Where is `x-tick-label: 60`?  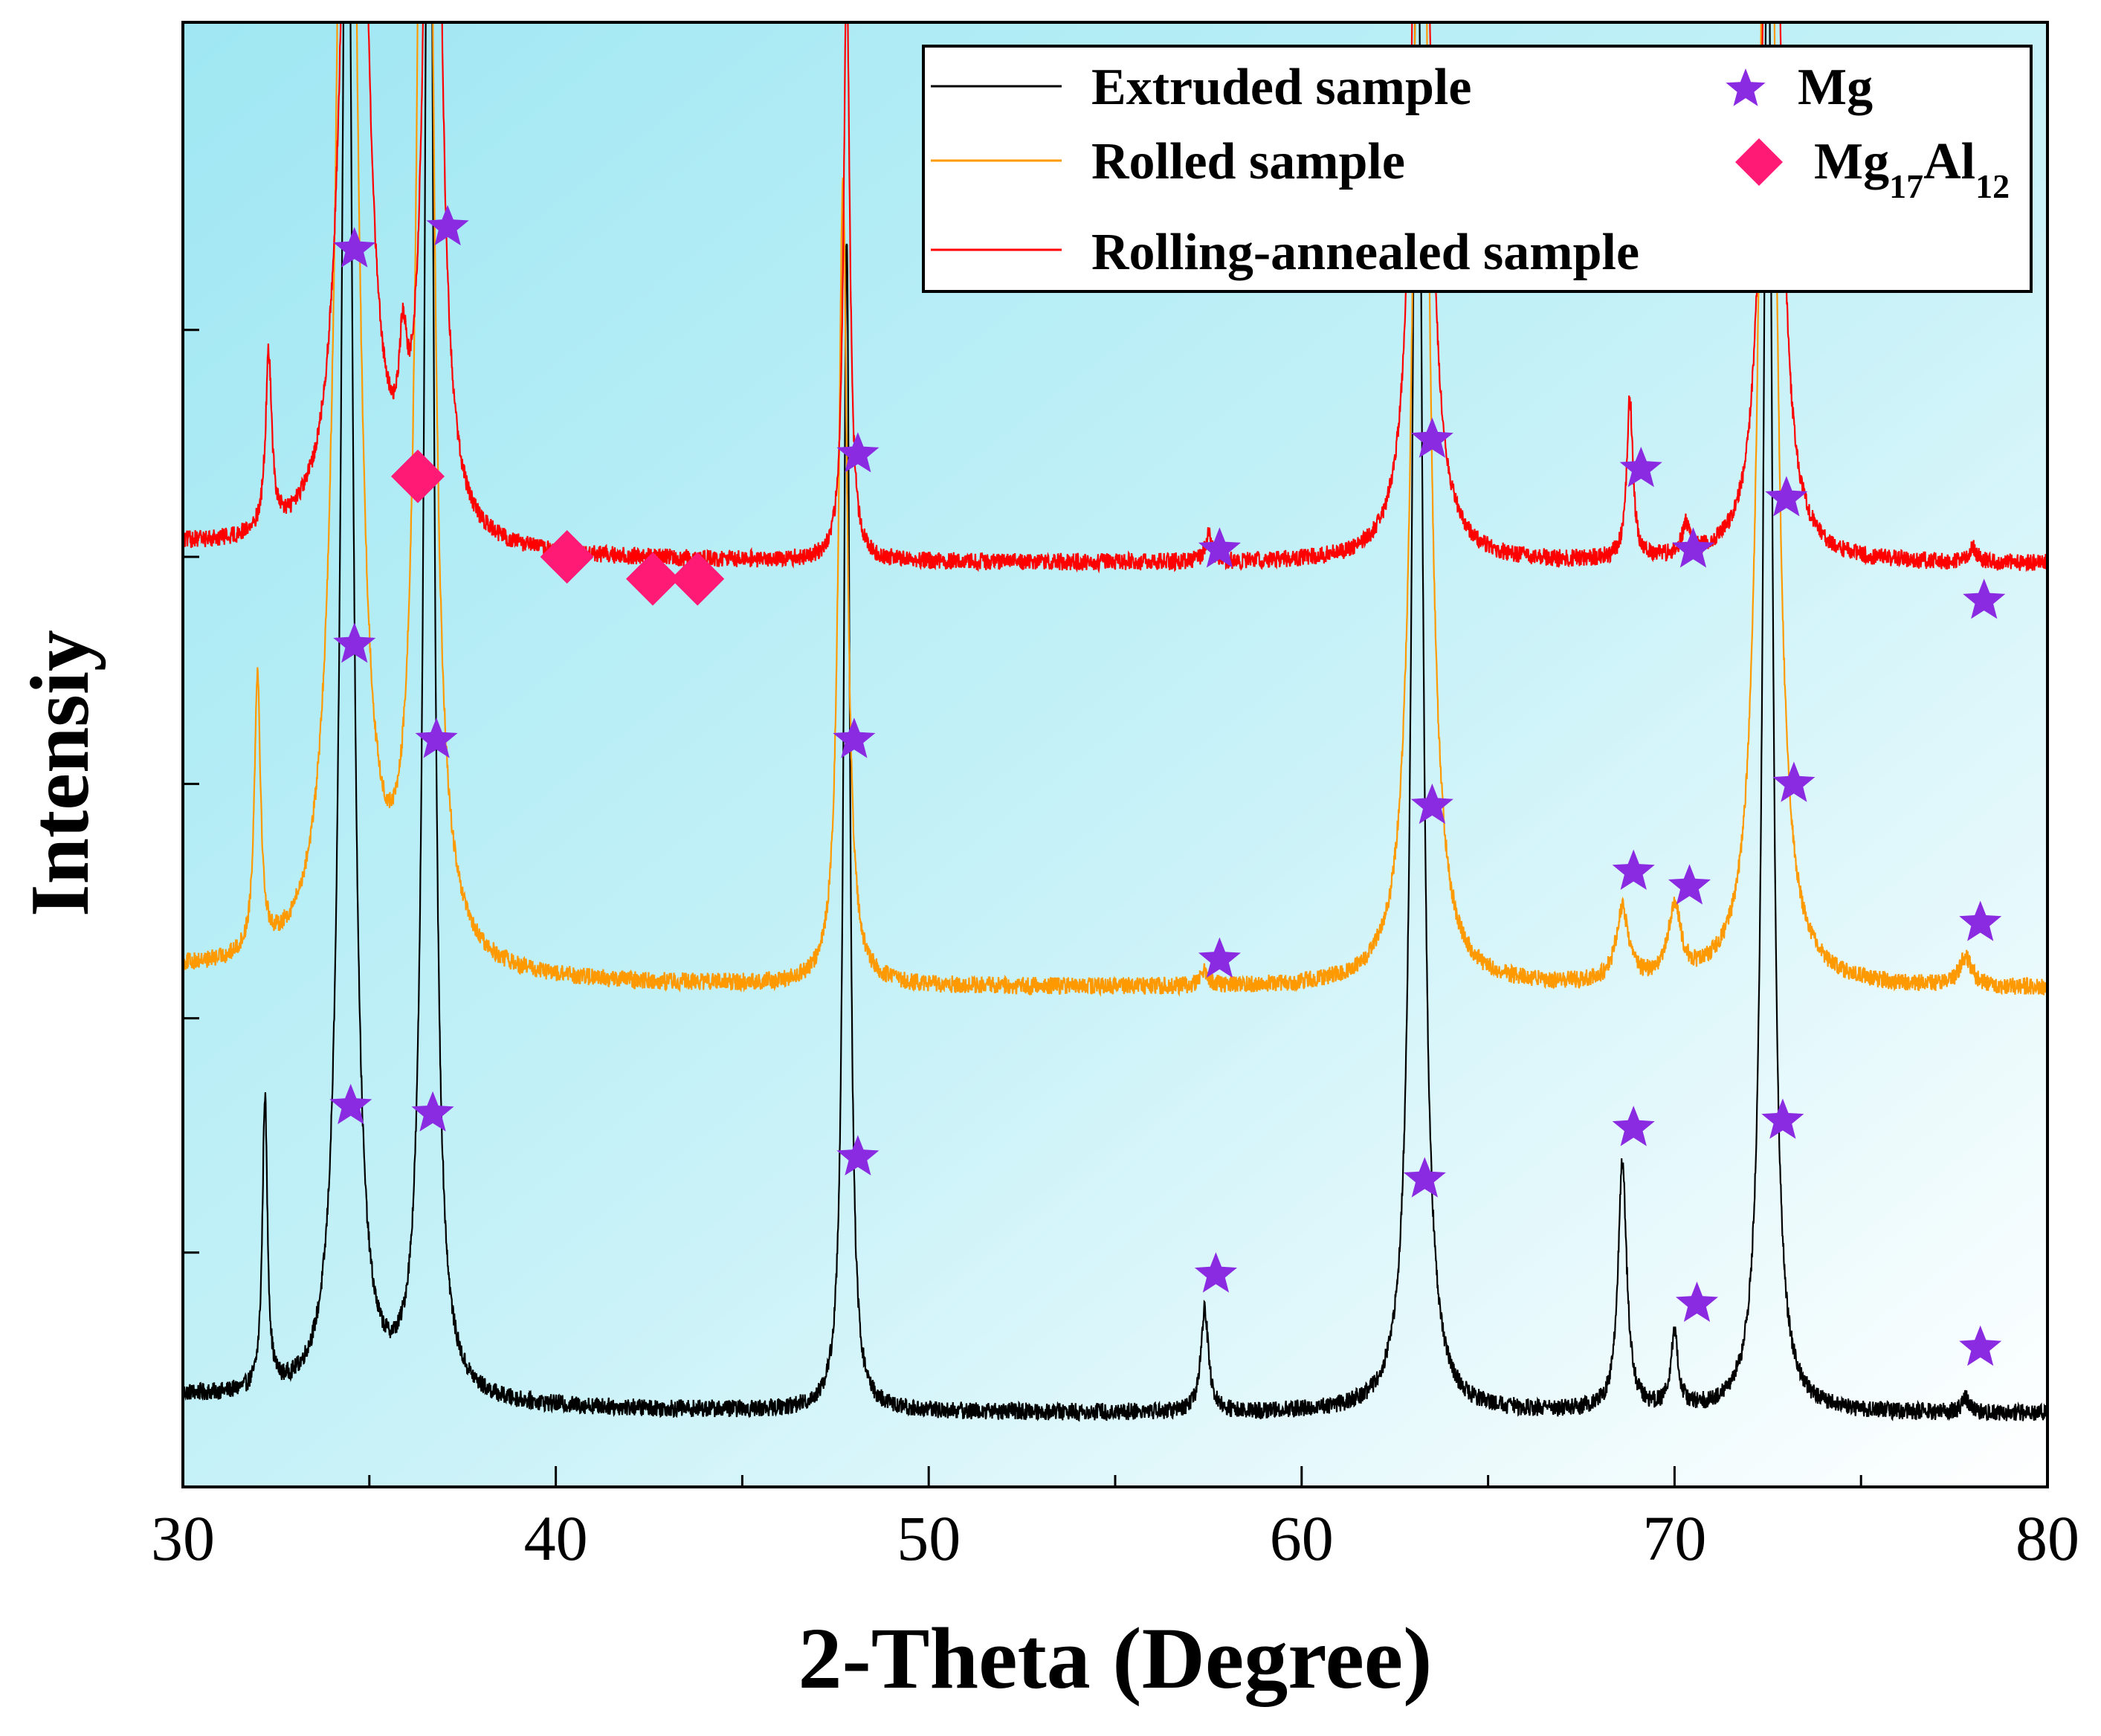
x-tick-label: 60 is located at coordinates (1302, 1538).